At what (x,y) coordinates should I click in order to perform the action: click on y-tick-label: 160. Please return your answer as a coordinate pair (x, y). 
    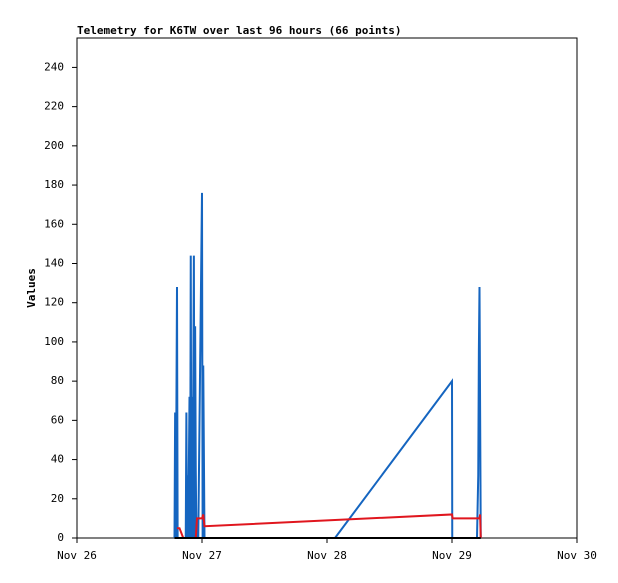
    Looking at the image, I should click on (54, 223).